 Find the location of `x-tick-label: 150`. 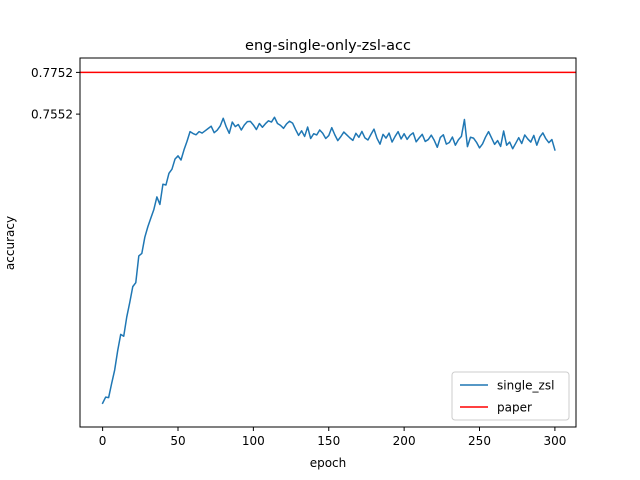

x-tick-label: 150 is located at coordinates (328, 441).